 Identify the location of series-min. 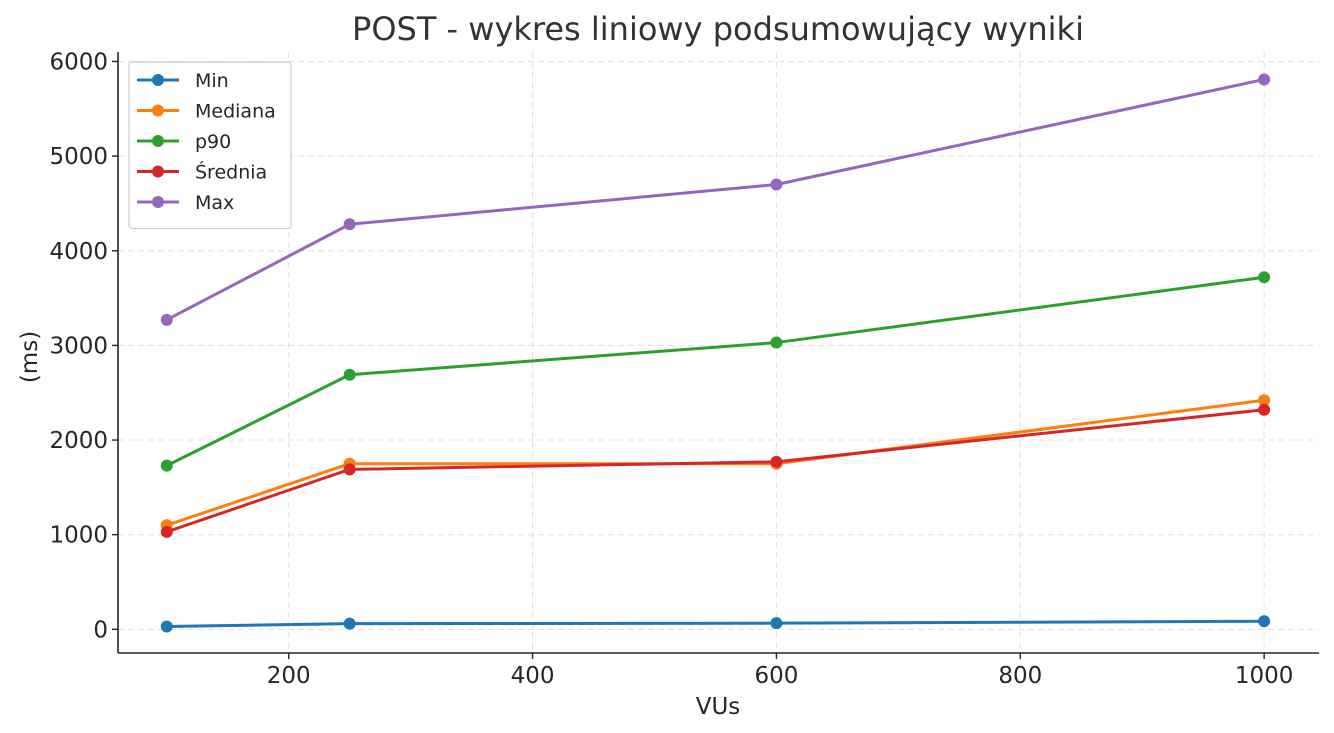
(715, 624).